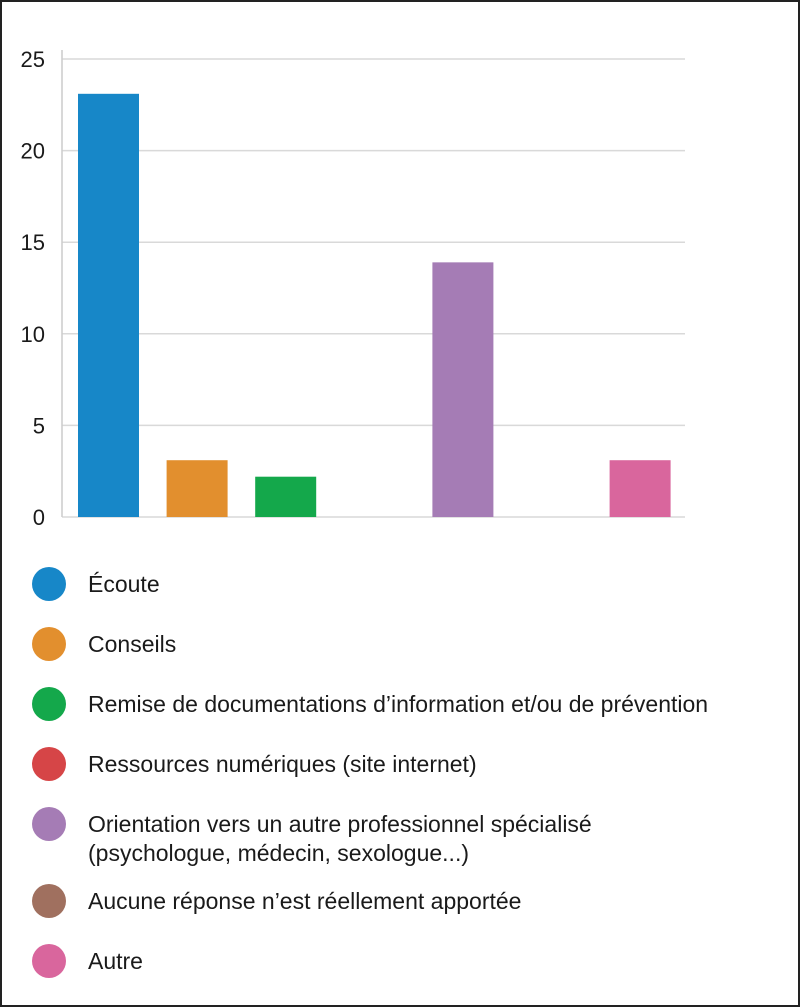  What do you see at coordinates (39, 517) in the screenshot?
I see `y-tick-label: 0` at bounding box center [39, 517].